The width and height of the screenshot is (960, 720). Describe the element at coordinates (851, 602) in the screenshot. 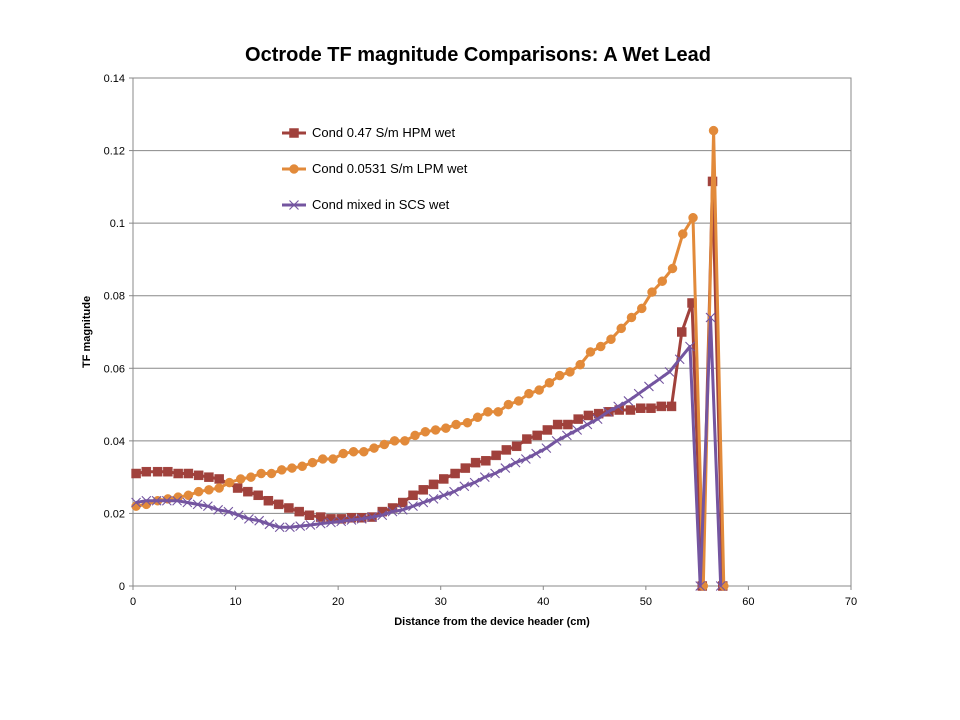

I see `x-tick-label: 70` at that location.